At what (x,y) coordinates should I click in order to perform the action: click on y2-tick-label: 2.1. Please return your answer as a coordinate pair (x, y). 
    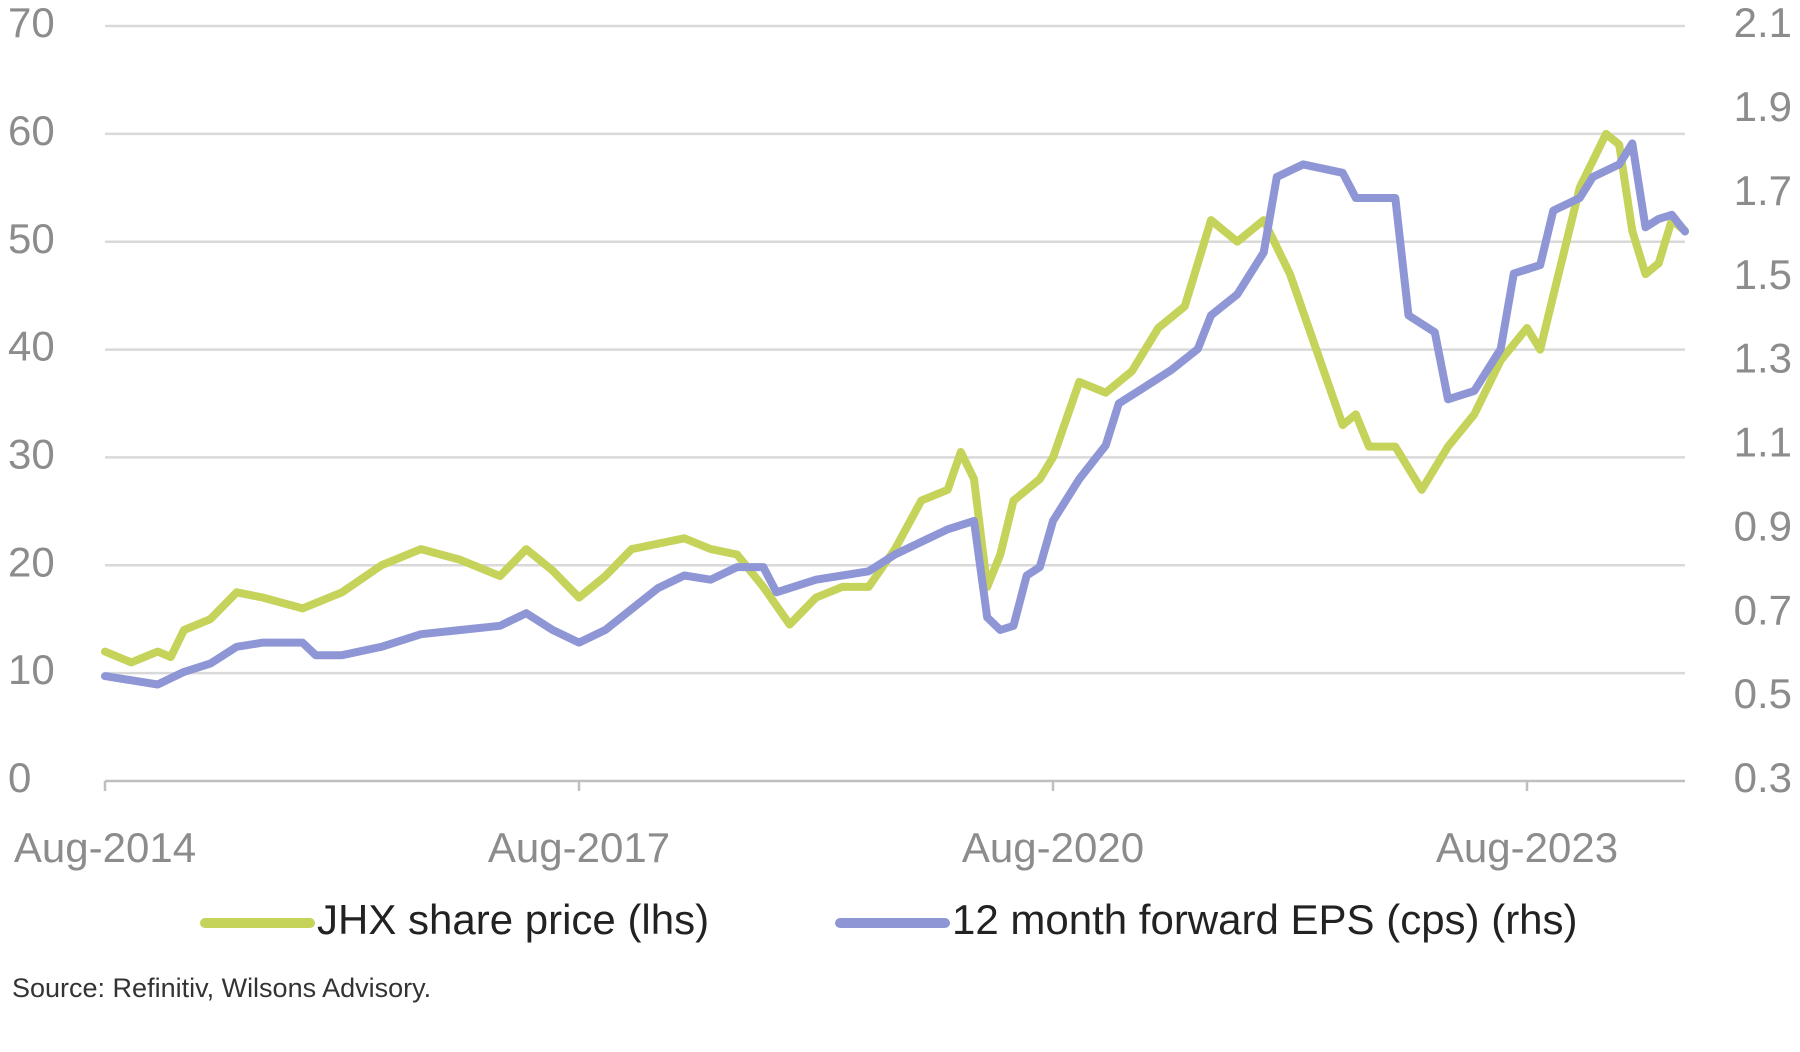
    Looking at the image, I should click on (1763, 23).